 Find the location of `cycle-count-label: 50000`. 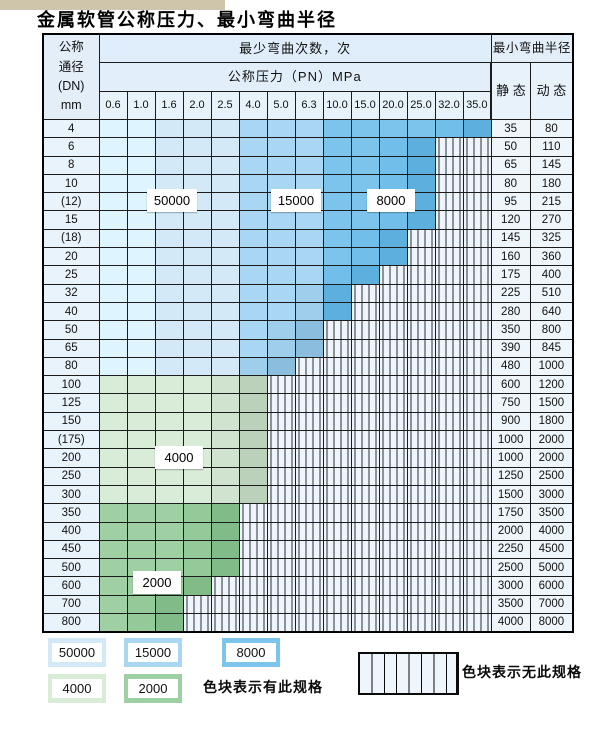

cycle-count-label: 50000 is located at coordinates (172, 200).